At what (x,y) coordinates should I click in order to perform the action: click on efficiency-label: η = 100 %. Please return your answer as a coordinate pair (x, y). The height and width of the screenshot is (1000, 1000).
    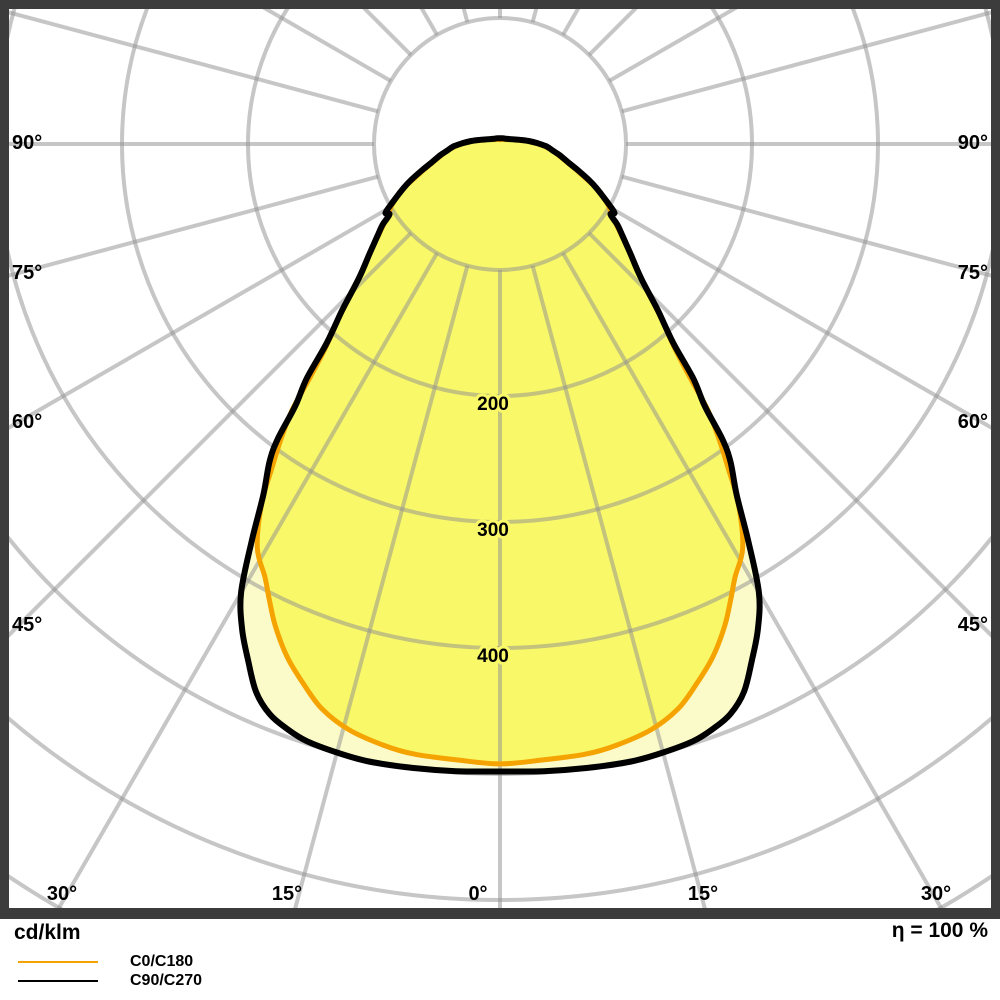
    Looking at the image, I should click on (939, 930).